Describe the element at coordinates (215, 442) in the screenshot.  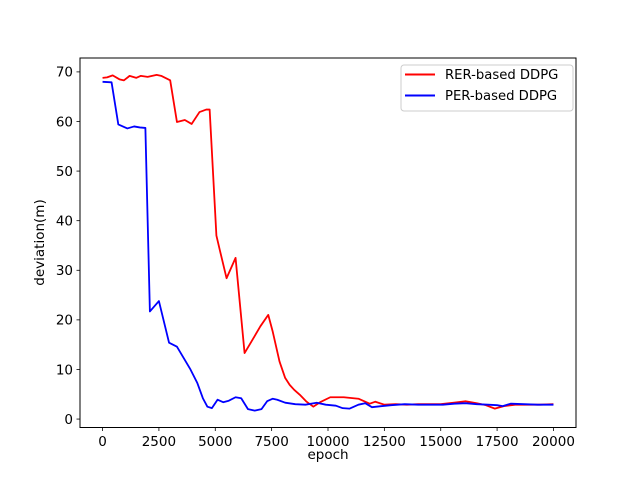
I see `x-tick-label: 5000` at that location.